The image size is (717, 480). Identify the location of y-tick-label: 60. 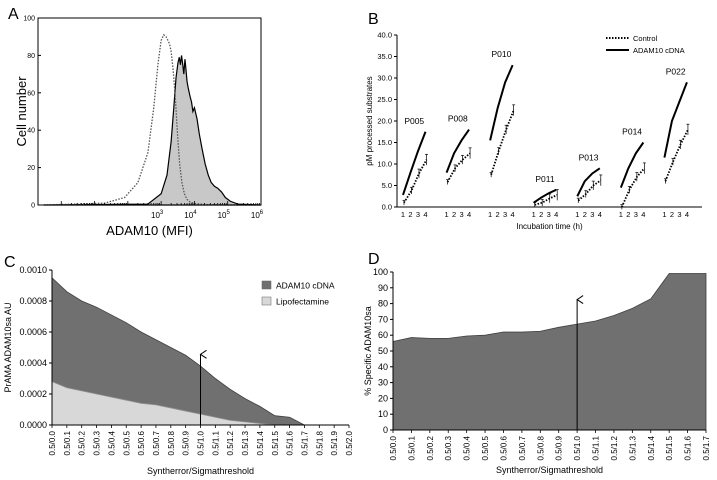
(31, 93).